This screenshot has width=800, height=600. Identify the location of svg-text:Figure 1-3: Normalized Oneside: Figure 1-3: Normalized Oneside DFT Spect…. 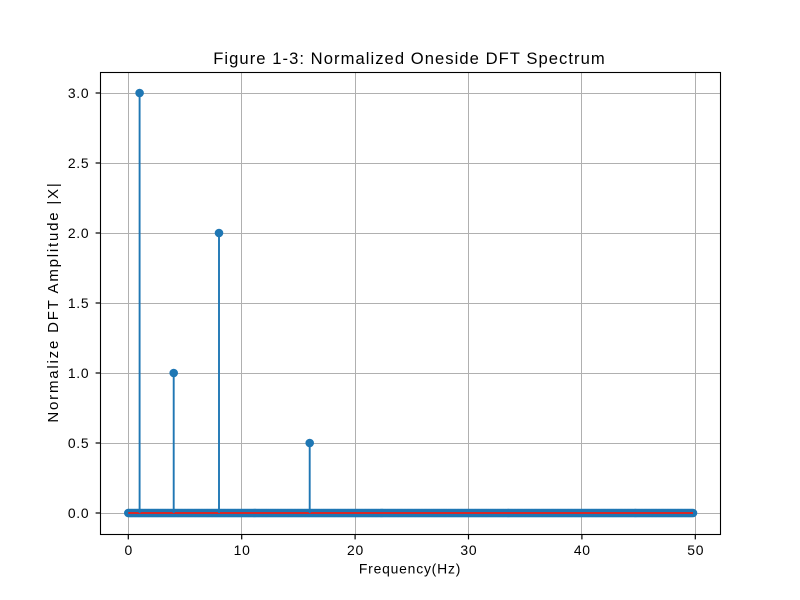
(409, 58).